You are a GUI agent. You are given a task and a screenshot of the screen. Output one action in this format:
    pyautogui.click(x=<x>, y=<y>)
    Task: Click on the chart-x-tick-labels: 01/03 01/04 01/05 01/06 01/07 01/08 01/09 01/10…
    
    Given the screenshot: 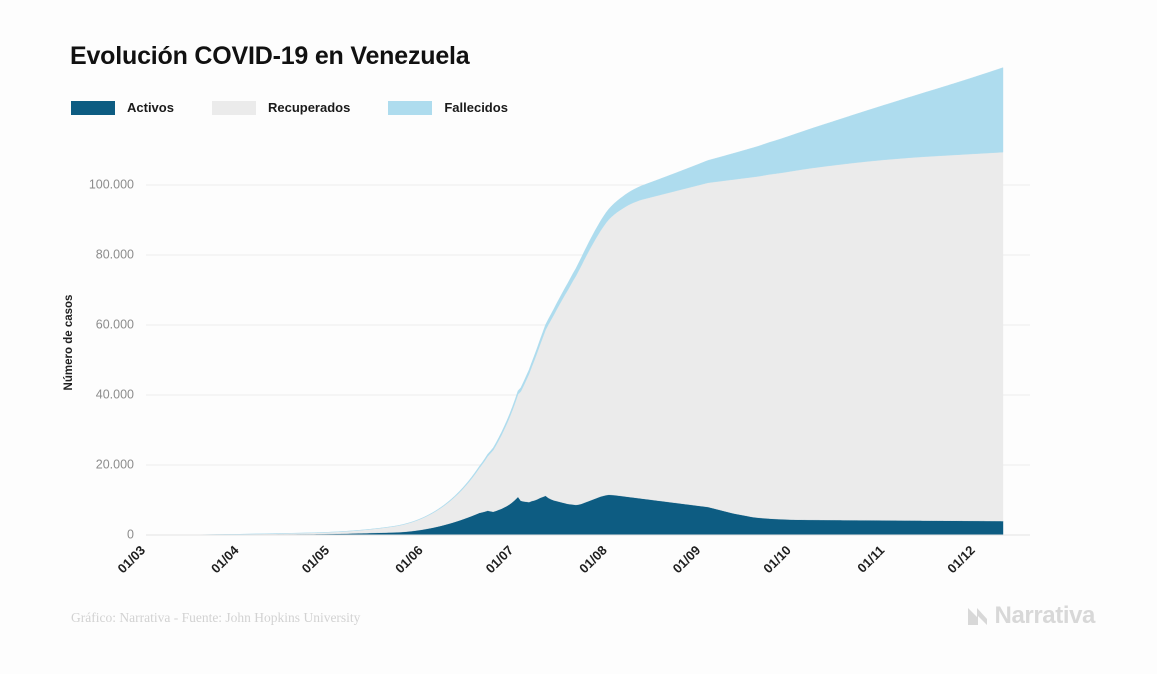 What is the action you would take?
    pyautogui.click(x=546, y=559)
    